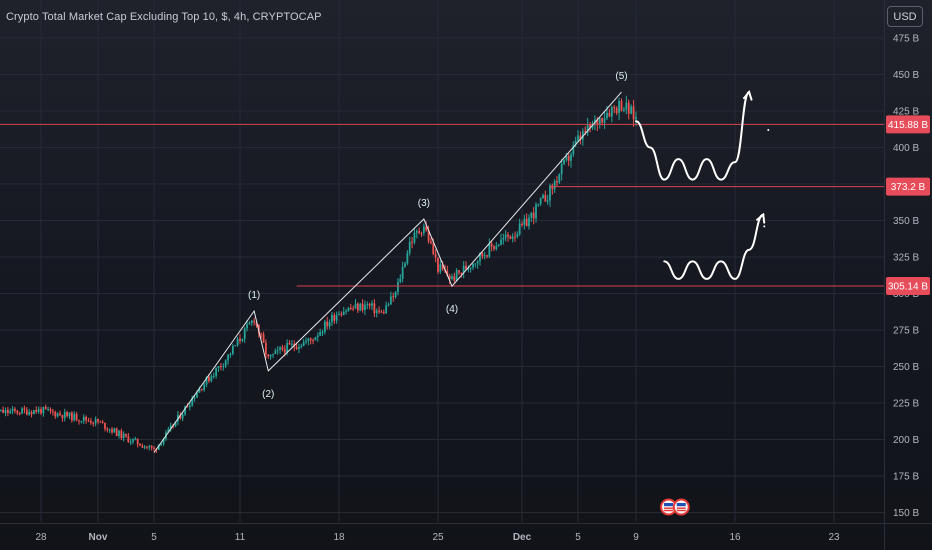 This screenshot has height=550, width=932. I want to click on y-tick-label: 275 B, so click(906, 331).